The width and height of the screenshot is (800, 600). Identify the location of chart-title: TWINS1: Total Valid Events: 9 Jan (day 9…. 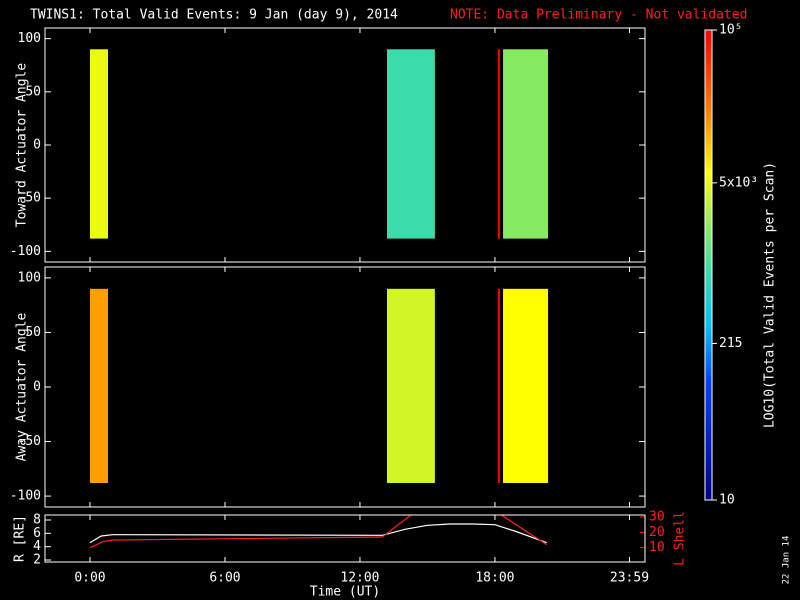
(214, 15).